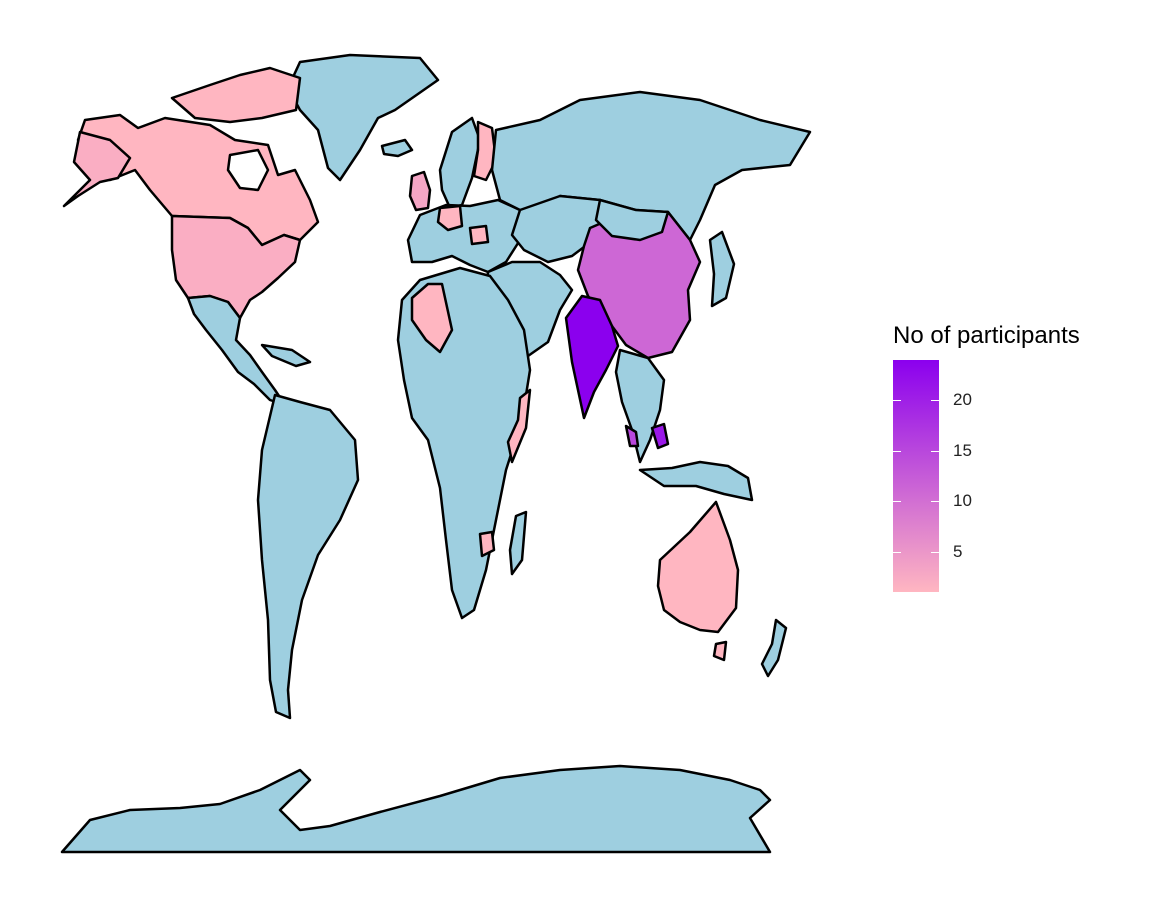  I want to click on greenland, so click(363, 117).